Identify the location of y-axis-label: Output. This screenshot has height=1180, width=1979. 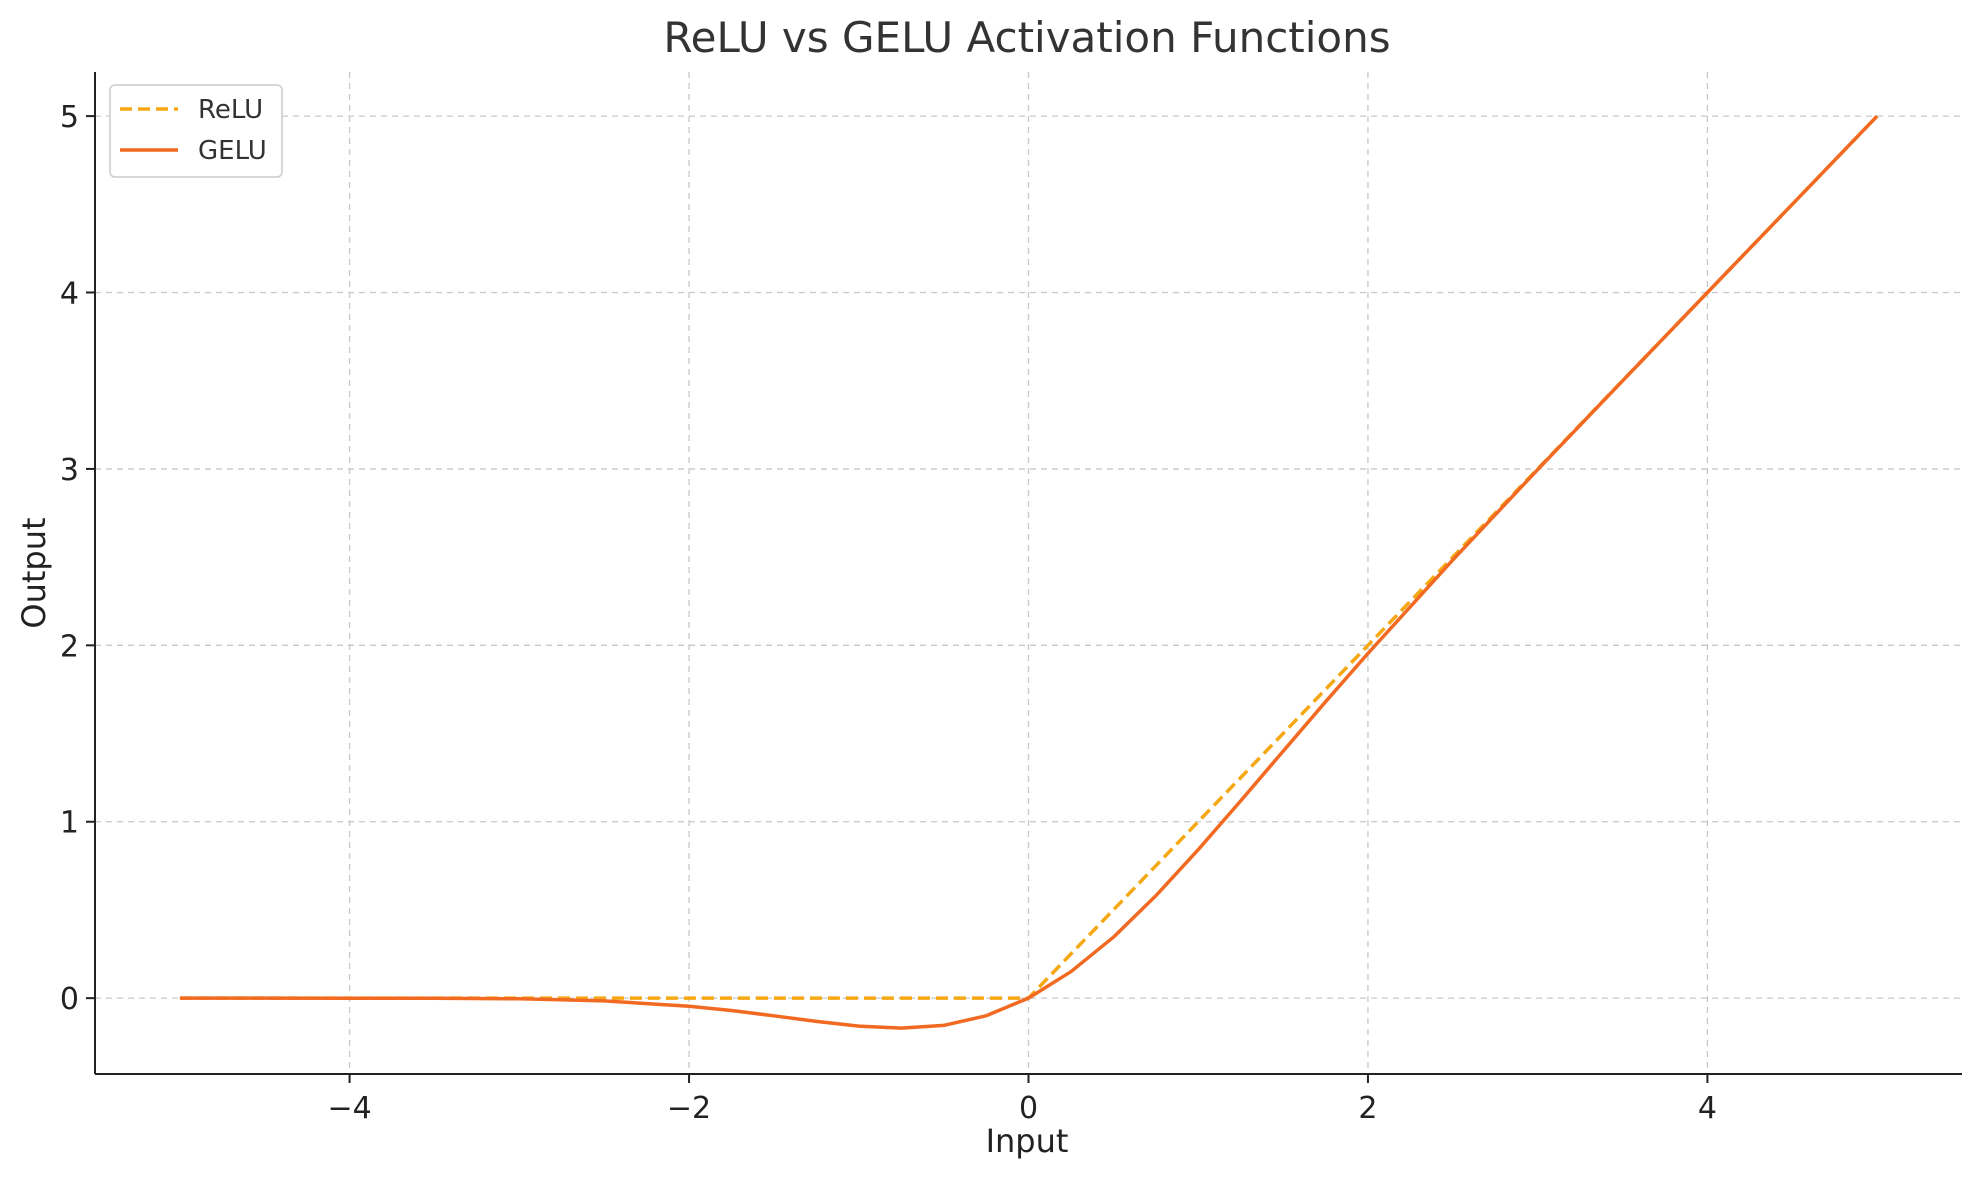
(34, 572).